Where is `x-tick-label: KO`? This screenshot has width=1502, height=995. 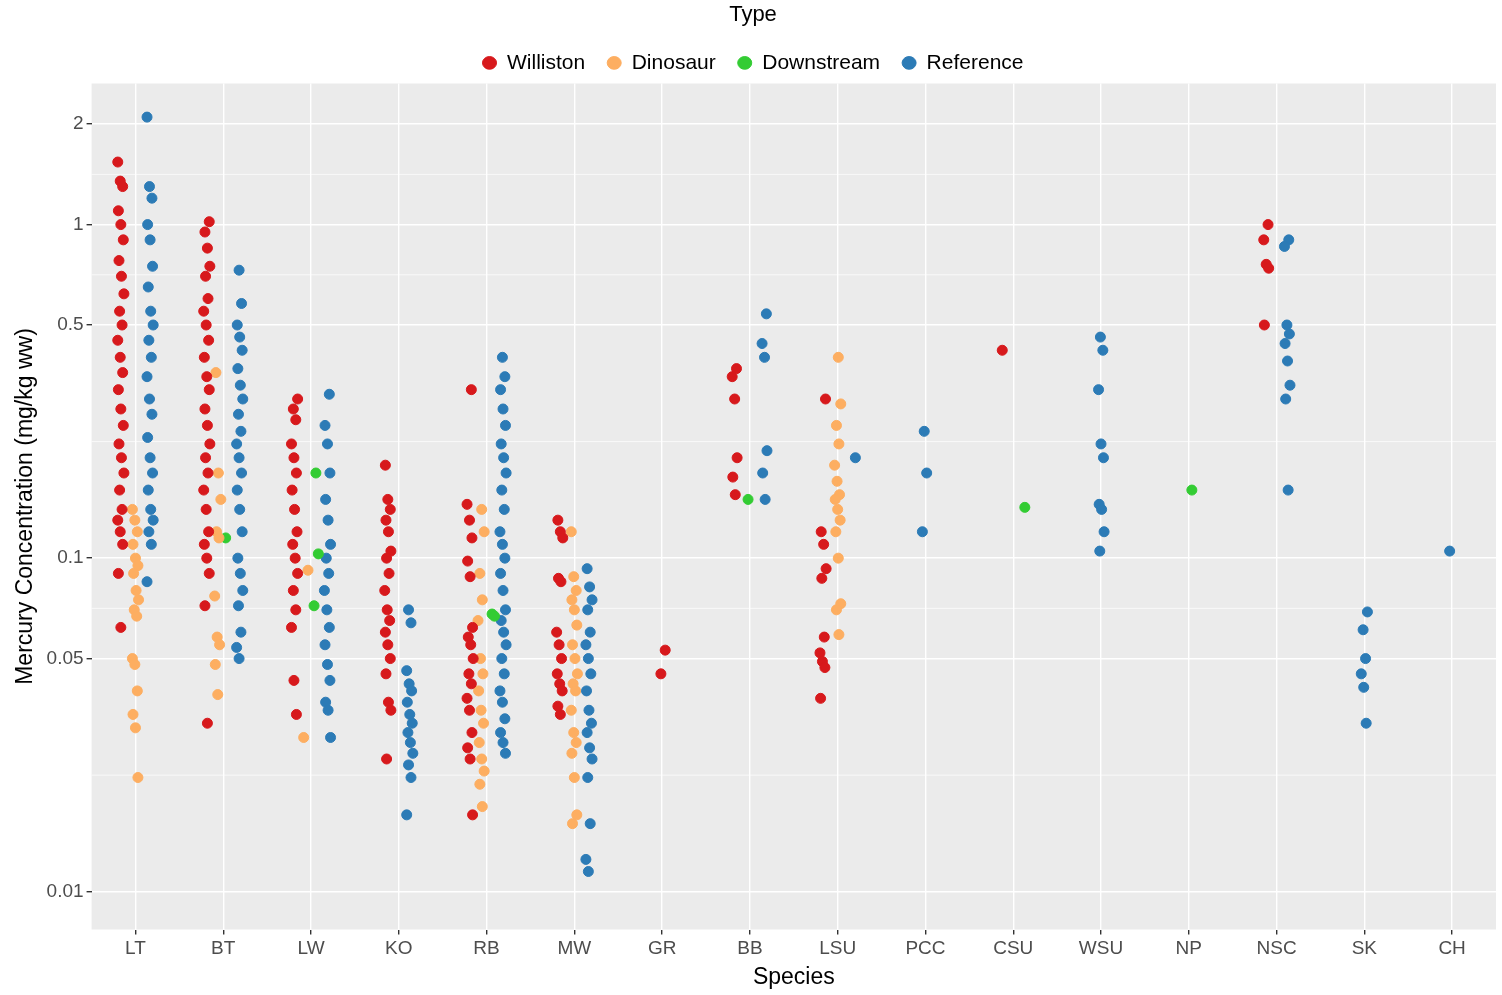 x-tick-label: KO is located at coordinates (399, 948).